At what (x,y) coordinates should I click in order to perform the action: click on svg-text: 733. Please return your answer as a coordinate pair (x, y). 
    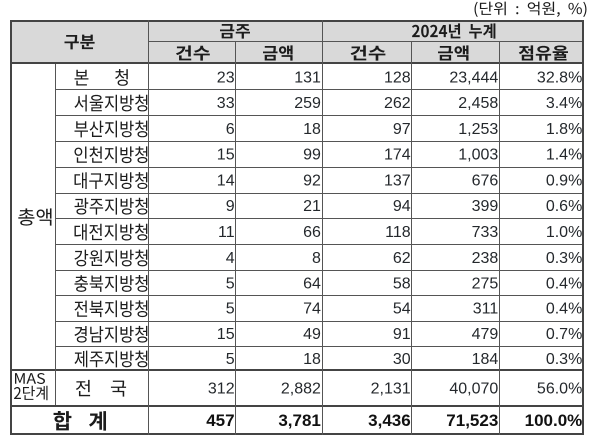
    Looking at the image, I should click on (485, 232).